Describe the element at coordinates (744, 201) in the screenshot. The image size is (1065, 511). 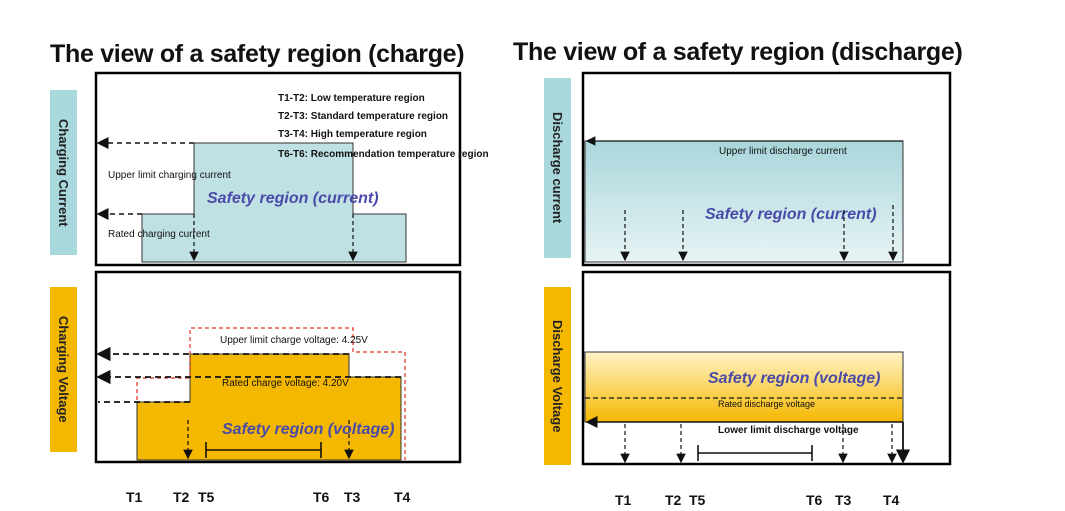
I see `discharge-current-region-shape` at that location.